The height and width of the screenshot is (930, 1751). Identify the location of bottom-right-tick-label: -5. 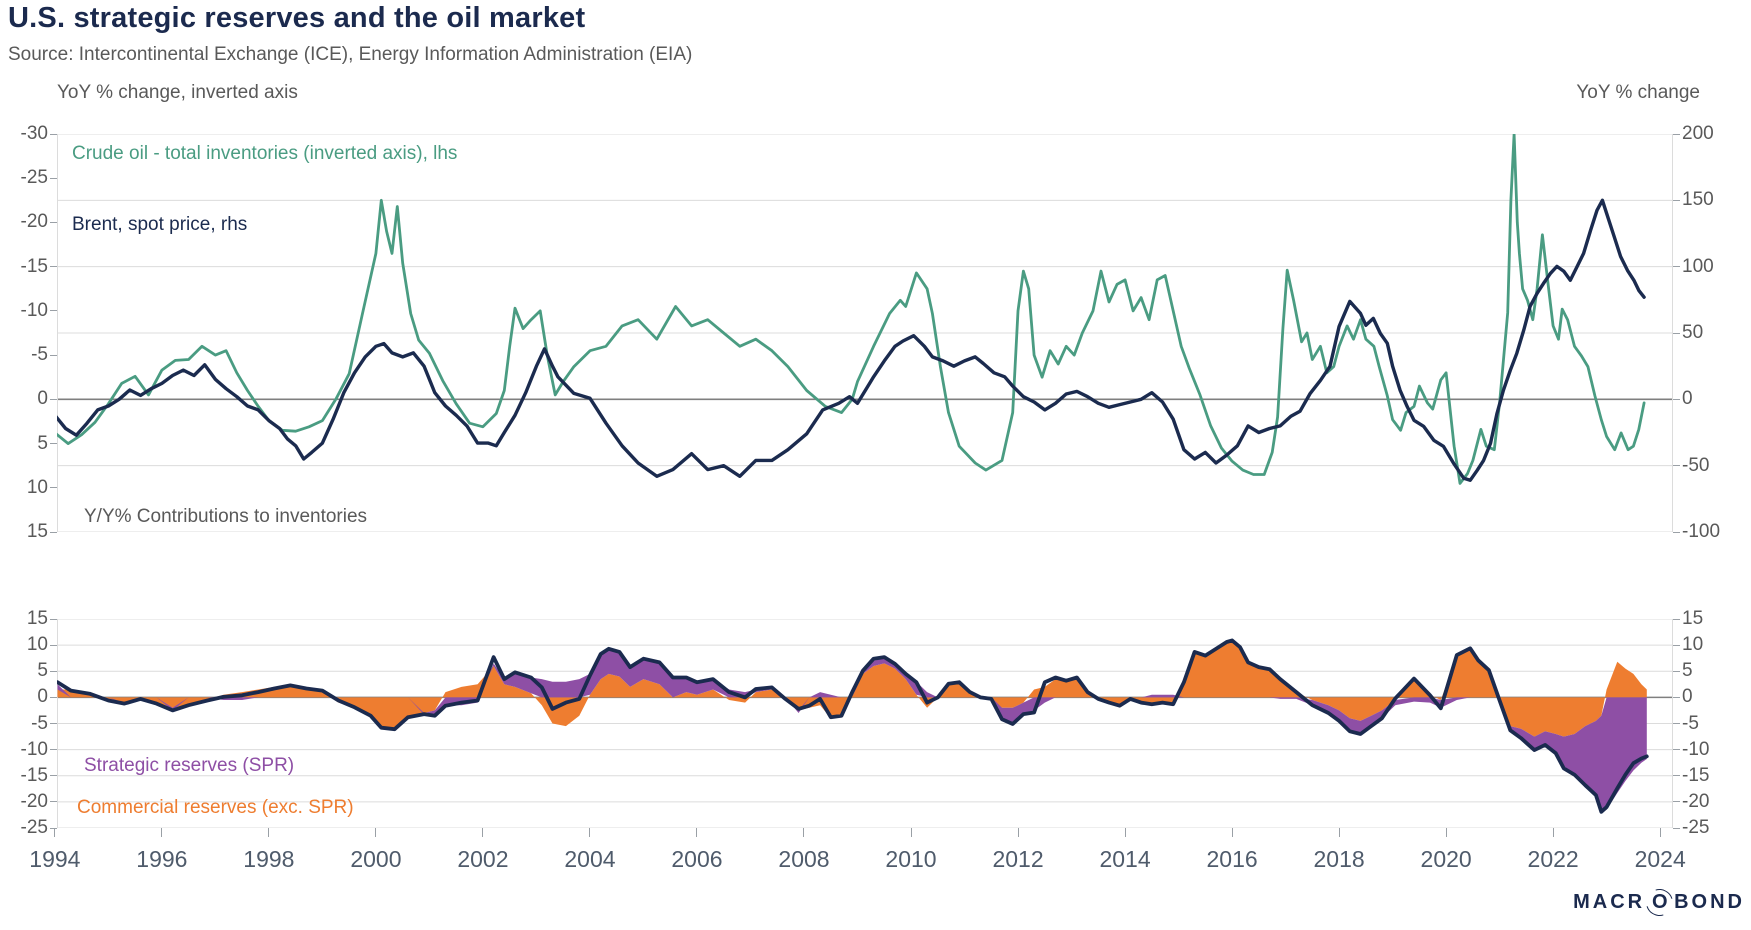
(1690, 723).